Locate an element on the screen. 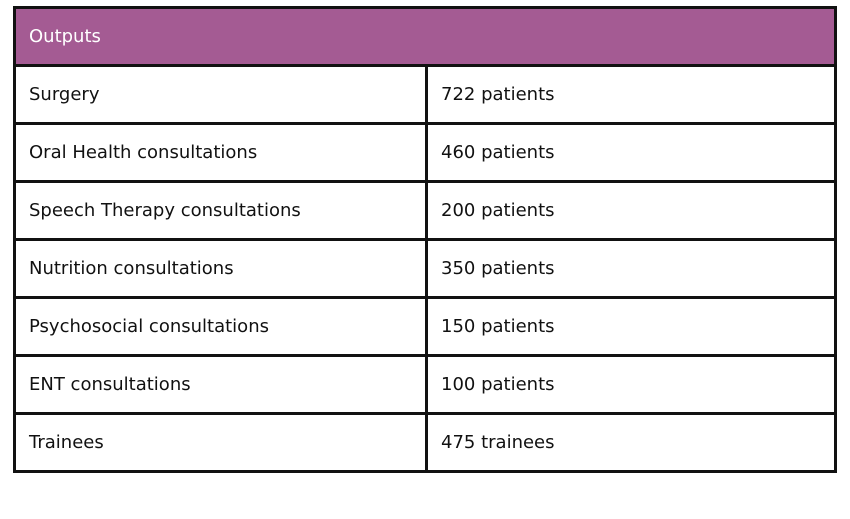 The image size is (850, 519). table-row: Psychosocial consultations 150 patients is located at coordinates (425, 326).